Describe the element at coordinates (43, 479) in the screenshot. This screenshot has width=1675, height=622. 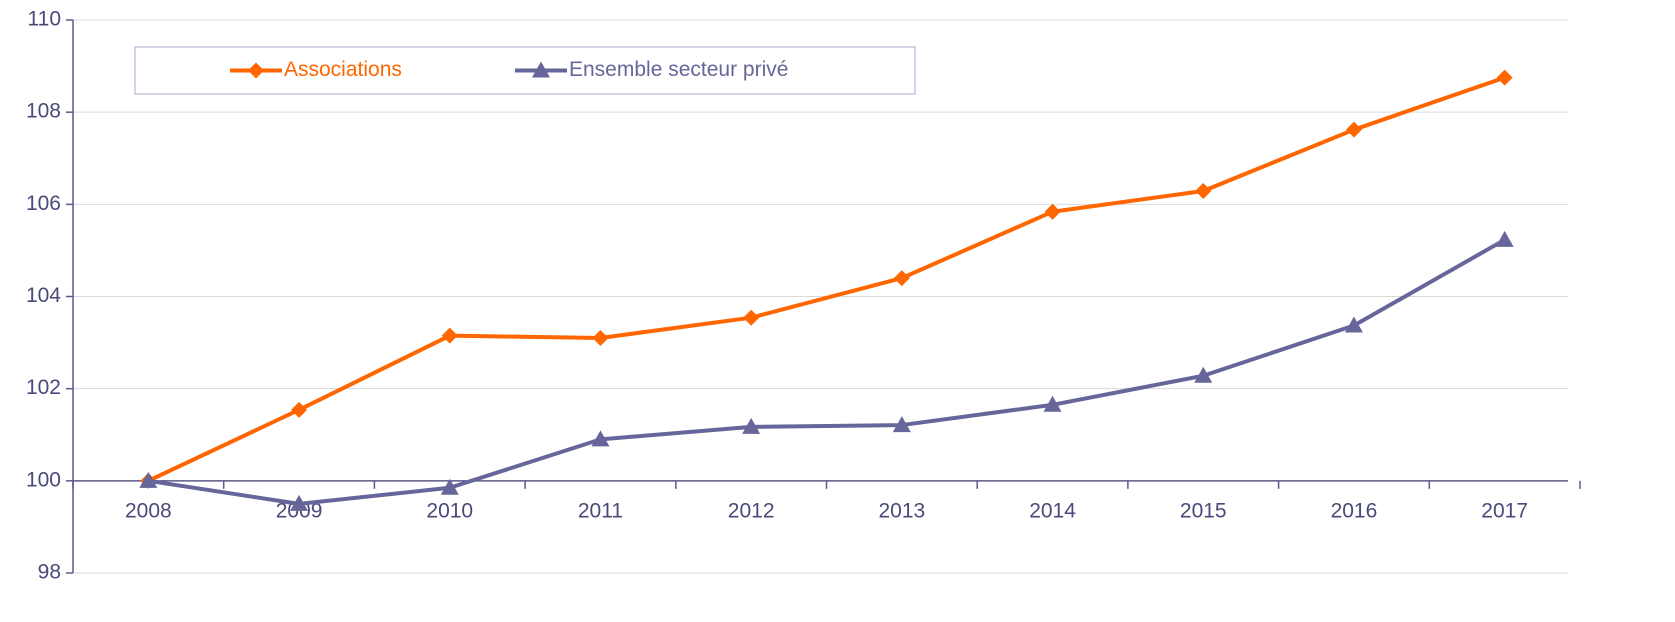
I see `y-tick-label: 100` at that location.